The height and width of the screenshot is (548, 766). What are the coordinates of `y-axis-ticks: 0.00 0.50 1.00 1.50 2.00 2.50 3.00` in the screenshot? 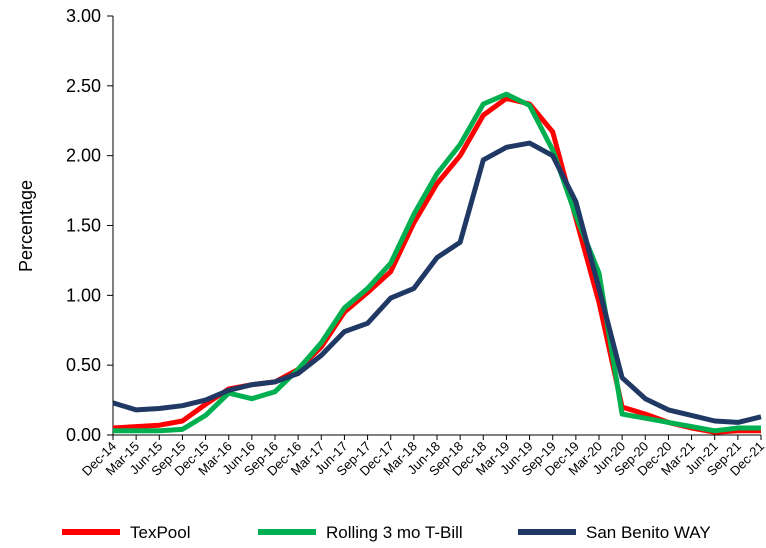 It's located at (89, 225).